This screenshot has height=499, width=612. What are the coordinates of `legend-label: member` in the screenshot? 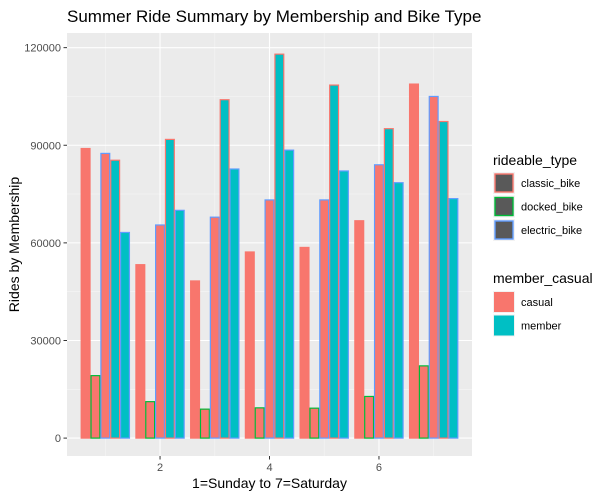 It's located at (541, 327).